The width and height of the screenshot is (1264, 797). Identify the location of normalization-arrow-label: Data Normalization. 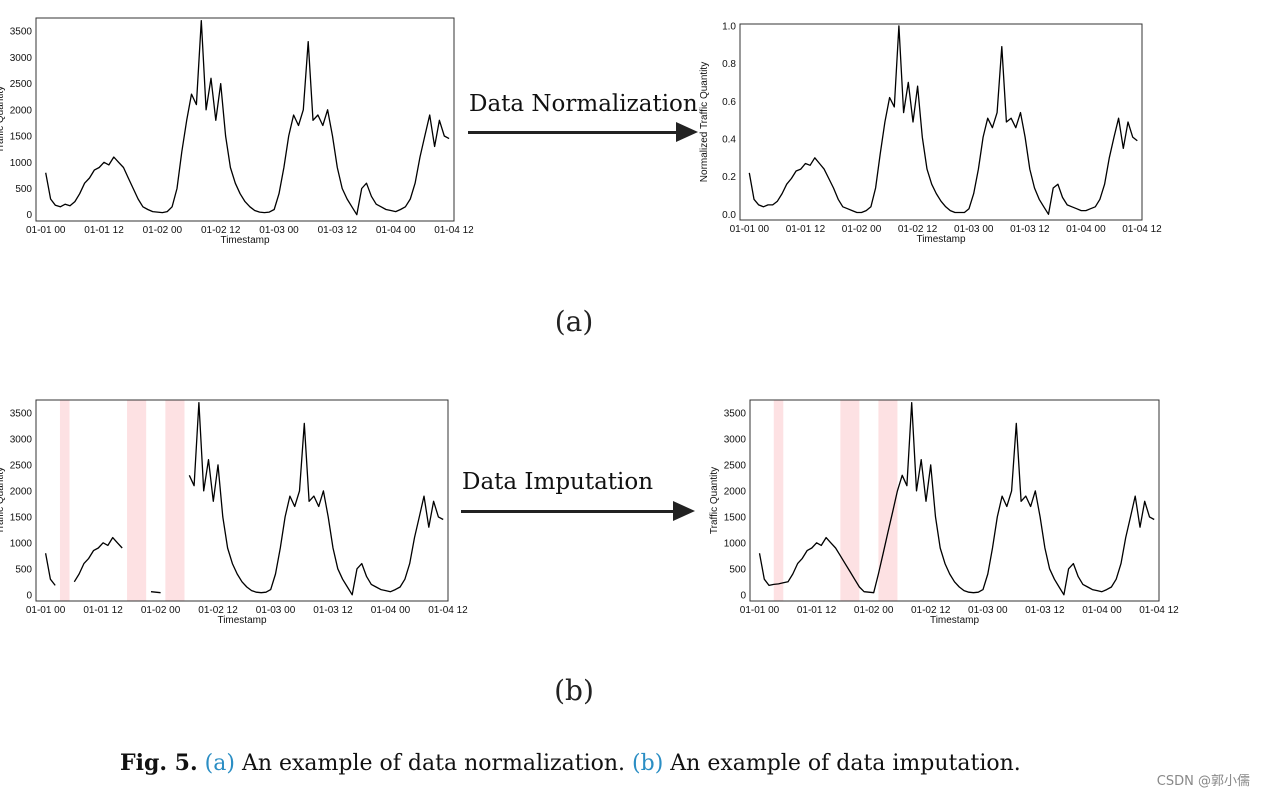
(583, 104).